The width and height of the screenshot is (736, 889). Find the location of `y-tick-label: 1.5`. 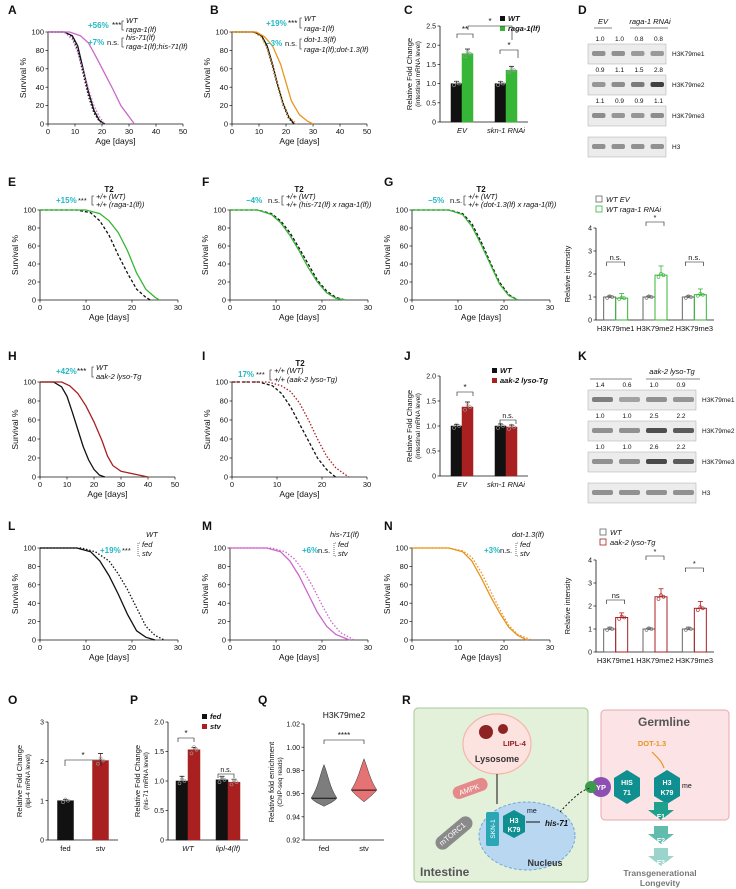

y-tick-label: 1.5 is located at coordinates (159, 752).